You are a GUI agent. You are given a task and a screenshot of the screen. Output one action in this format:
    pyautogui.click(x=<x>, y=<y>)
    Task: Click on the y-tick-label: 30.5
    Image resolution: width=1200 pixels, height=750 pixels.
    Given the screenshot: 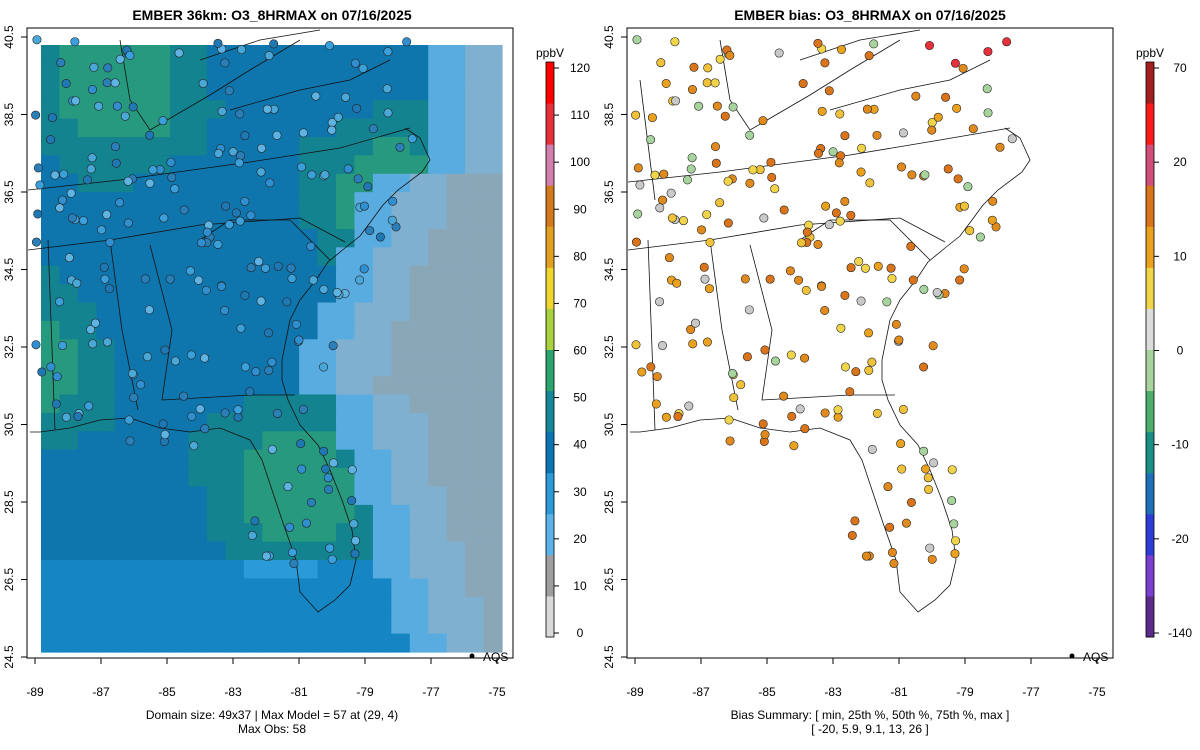 What is the action you would take?
    pyautogui.click(x=609, y=424)
    